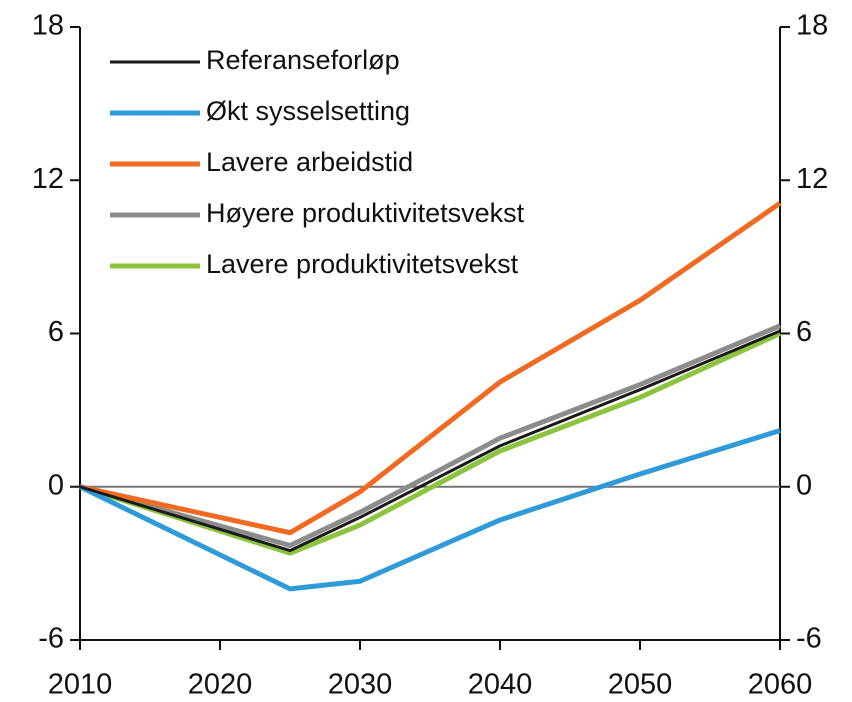  Describe the element at coordinates (56, 485) in the screenshot. I see `y-tick-label: 0` at that location.